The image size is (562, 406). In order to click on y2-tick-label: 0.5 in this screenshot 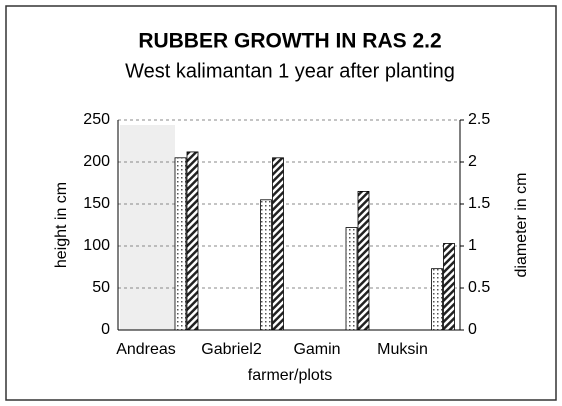, I will do `click(479, 287)`.